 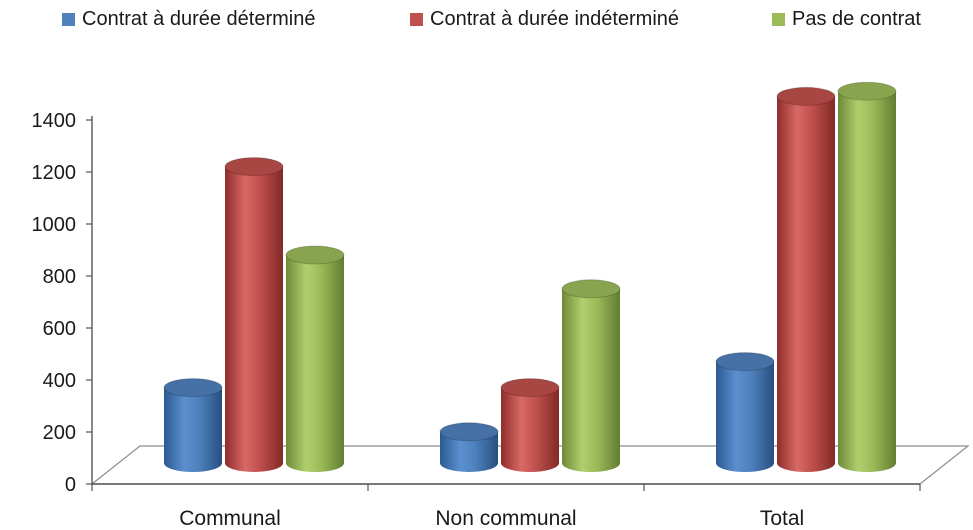 I want to click on legend-label-cdd: Contrat à durée déterminé, so click(x=199, y=19).